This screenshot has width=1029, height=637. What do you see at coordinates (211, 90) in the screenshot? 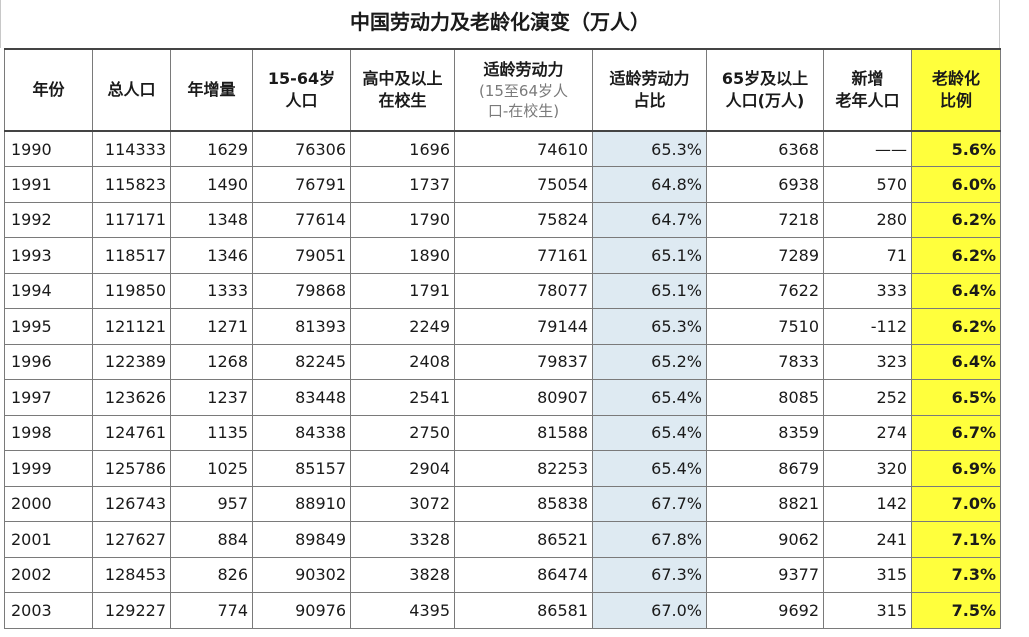
I see `header-annual-growth: 年增量` at bounding box center [211, 90].